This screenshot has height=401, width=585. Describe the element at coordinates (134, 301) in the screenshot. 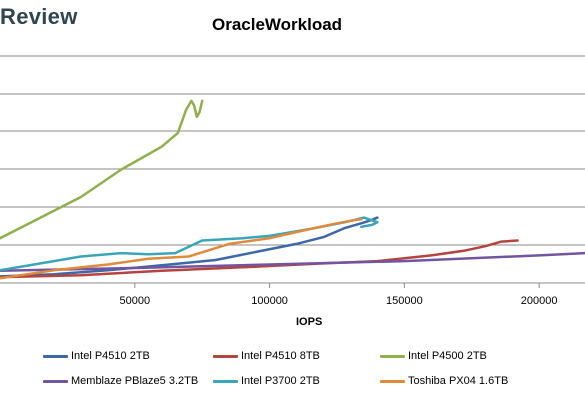

I see `x-tick-label: 50000` at that location.